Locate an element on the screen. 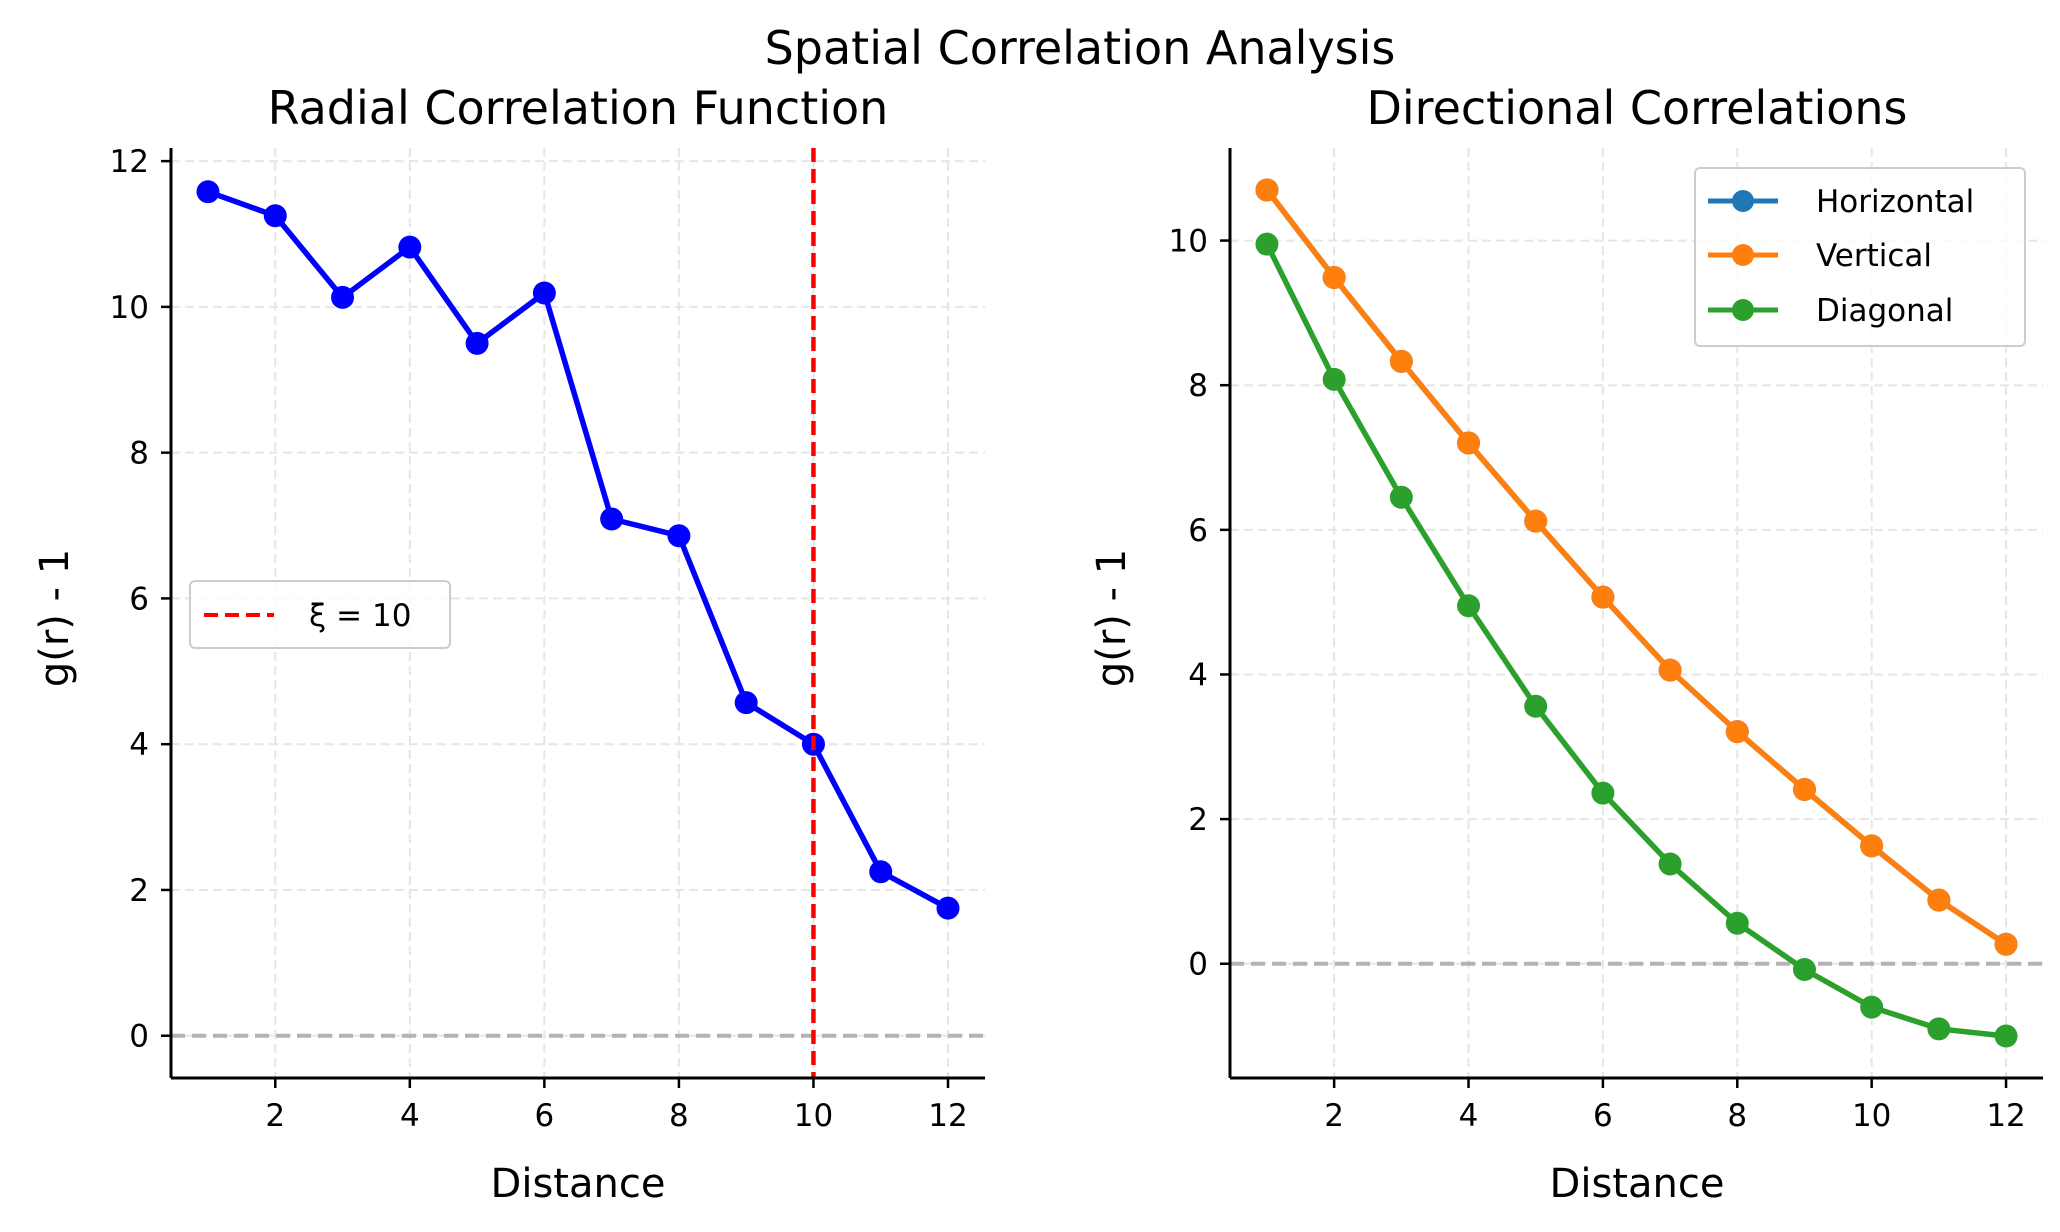 The width and height of the screenshot is (2060, 1232). directional-legend: Horizontal Vertical Diagonal is located at coordinates (1860, 257).